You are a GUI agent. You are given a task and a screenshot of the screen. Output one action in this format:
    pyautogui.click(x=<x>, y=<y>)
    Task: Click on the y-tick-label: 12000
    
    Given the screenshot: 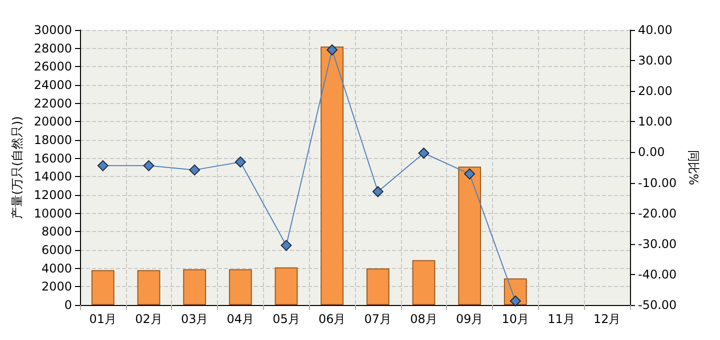 What is the action you would take?
    pyautogui.click(x=53, y=195)
    